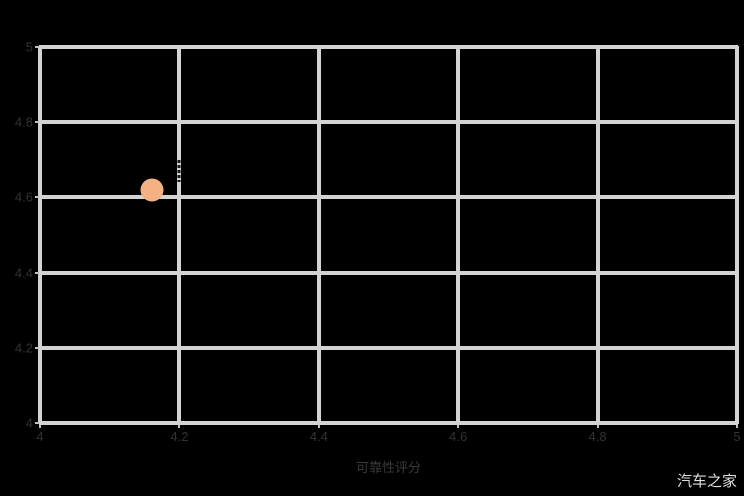 The height and width of the screenshot is (496, 744). Describe the element at coordinates (23, 348) in the screenshot. I see `y-tick-label: 4.2` at that location.